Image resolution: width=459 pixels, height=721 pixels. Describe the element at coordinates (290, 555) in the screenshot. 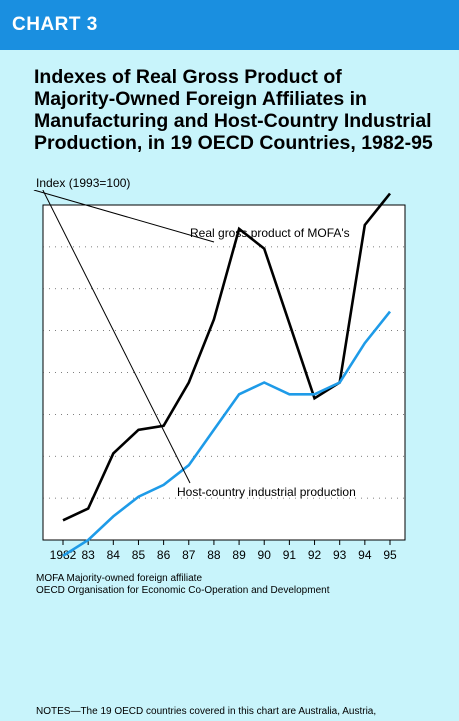

I see `x-tick-label: 91` at that location.